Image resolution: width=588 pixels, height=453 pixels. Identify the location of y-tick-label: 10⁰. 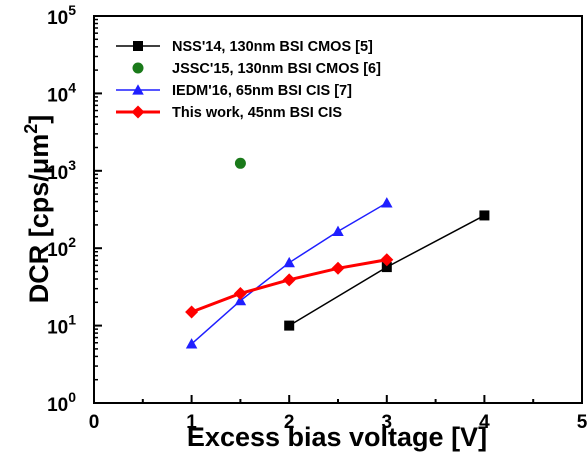
(61, 402).